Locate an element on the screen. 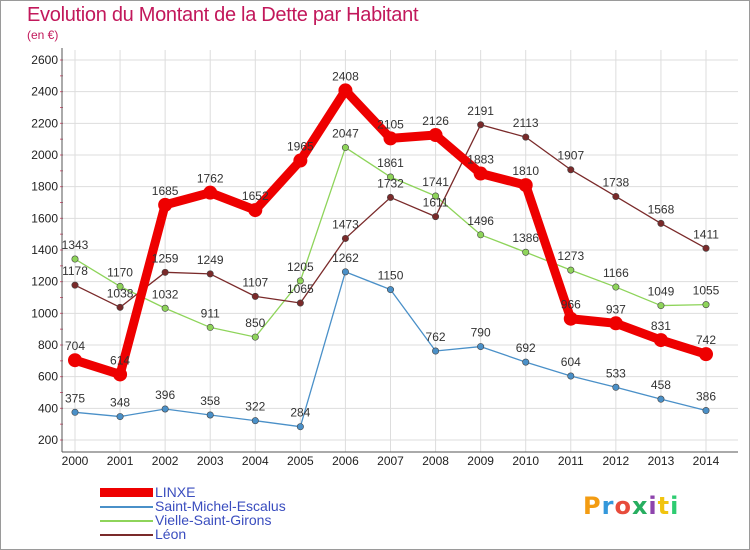 The width and height of the screenshot is (750, 550). data-label: 1249 is located at coordinates (210, 260).